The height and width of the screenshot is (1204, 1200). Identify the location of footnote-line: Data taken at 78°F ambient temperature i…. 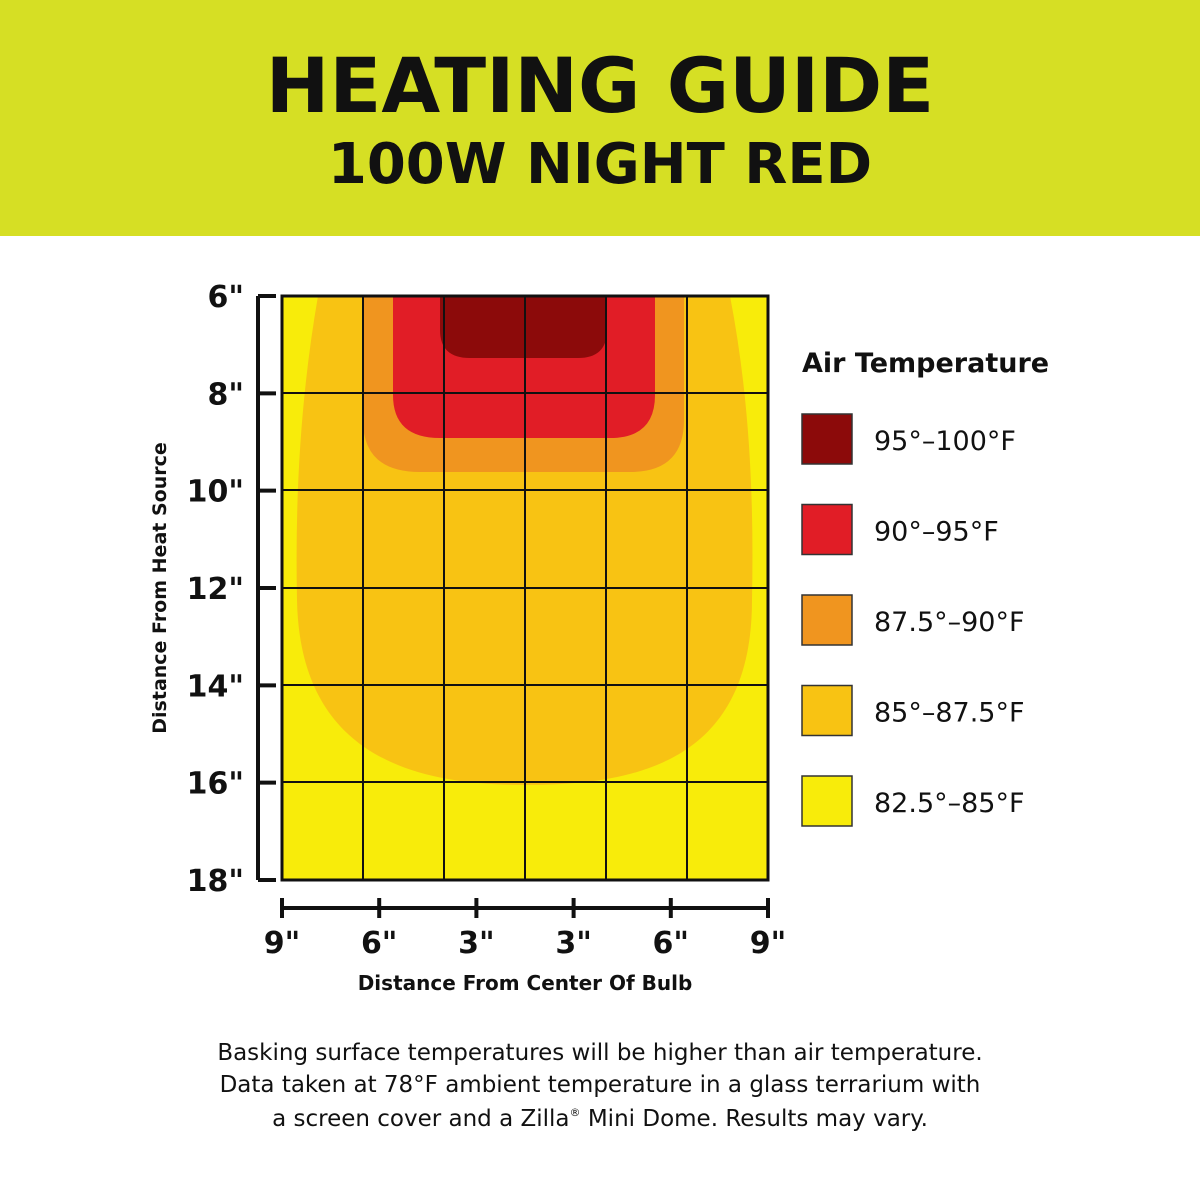
(600, 1085).